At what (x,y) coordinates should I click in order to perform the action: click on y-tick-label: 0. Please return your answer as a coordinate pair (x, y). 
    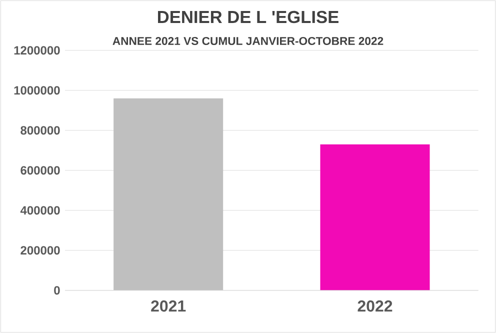
    Looking at the image, I should click on (57, 290).